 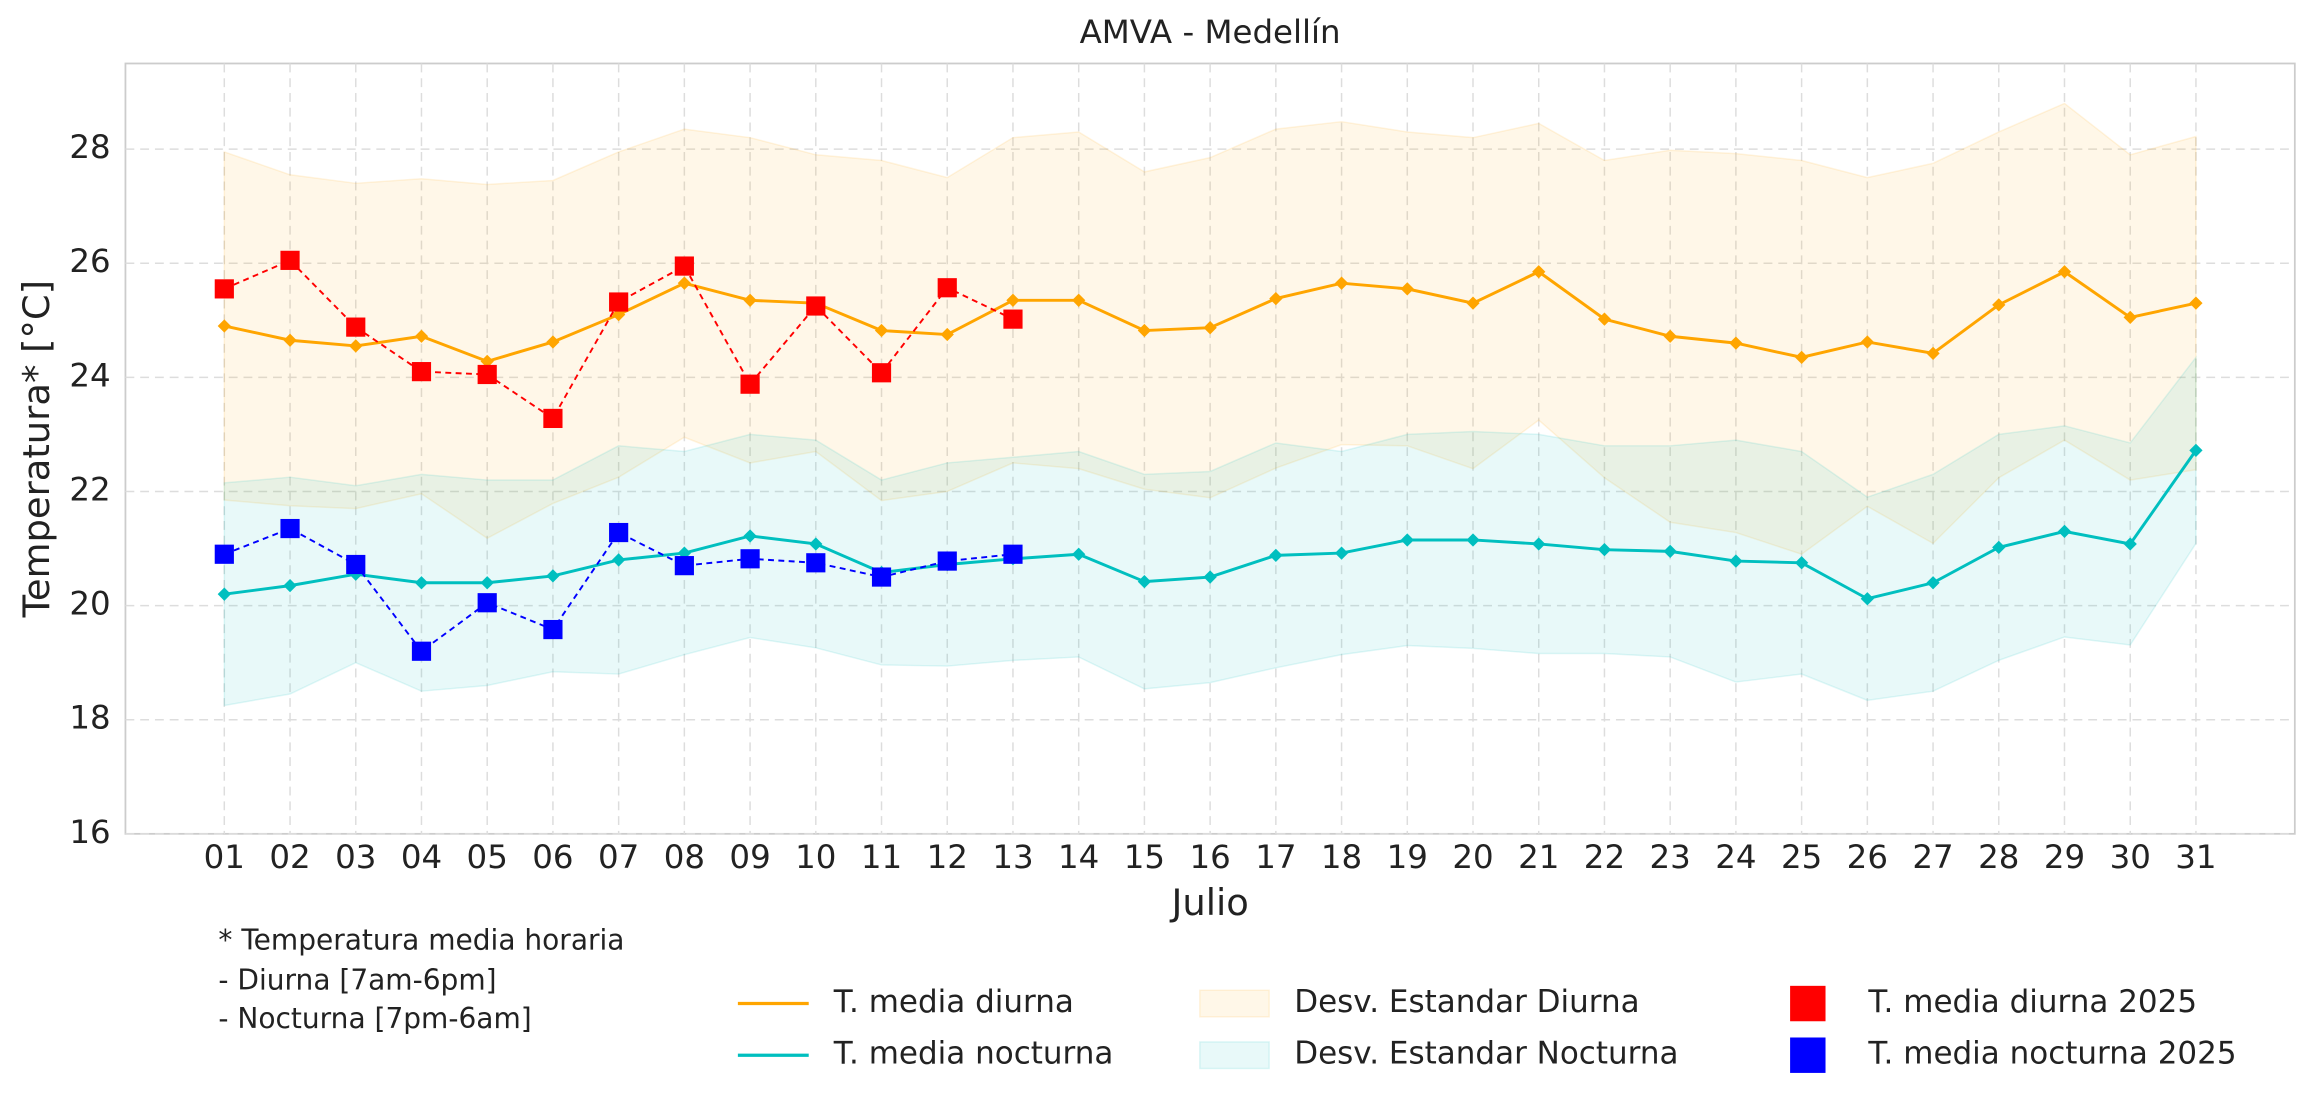 What do you see at coordinates (357, 979) in the screenshot?
I see `annotation: - Diurna [7am-6pm]` at bounding box center [357, 979].